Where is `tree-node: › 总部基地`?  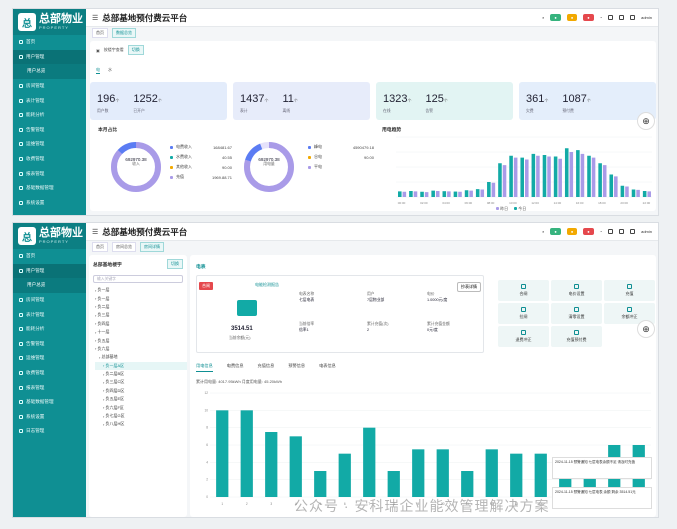 tree-node: › 总部基地 is located at coordinates (108, 357).